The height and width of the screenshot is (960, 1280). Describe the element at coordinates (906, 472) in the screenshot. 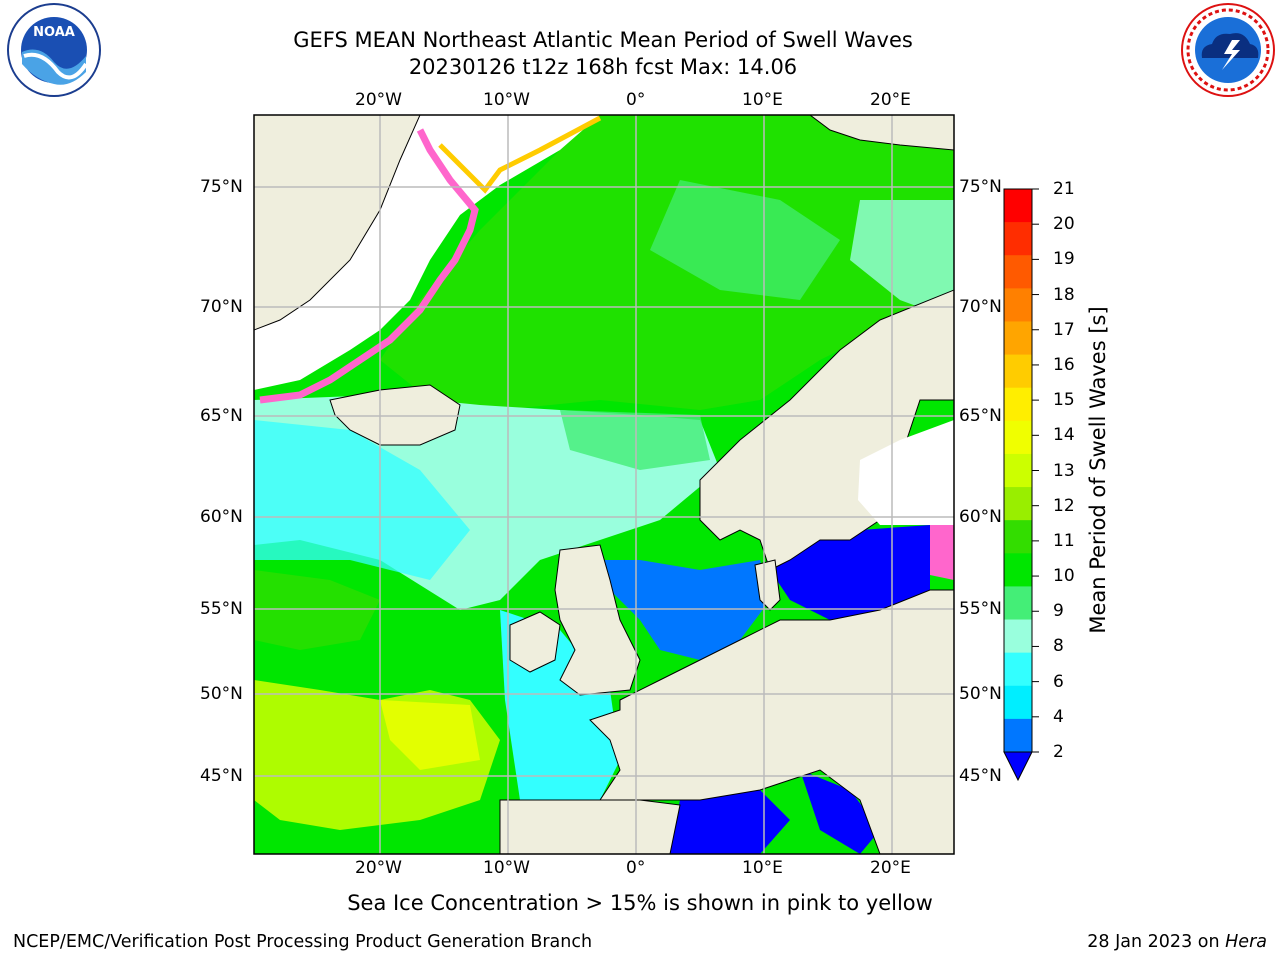

I see `gulf-of-bothnia-ice` at that location.